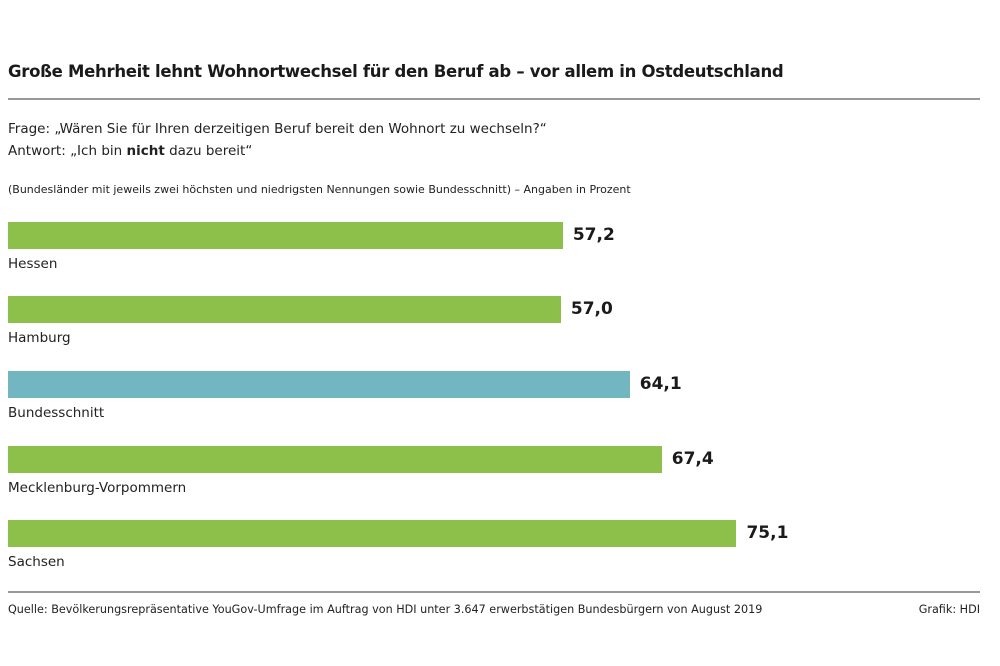  What do you see at coordinates (767, 533) in the screenshot?
I see `value-label: 75,1` at bounding box center [767, 533].